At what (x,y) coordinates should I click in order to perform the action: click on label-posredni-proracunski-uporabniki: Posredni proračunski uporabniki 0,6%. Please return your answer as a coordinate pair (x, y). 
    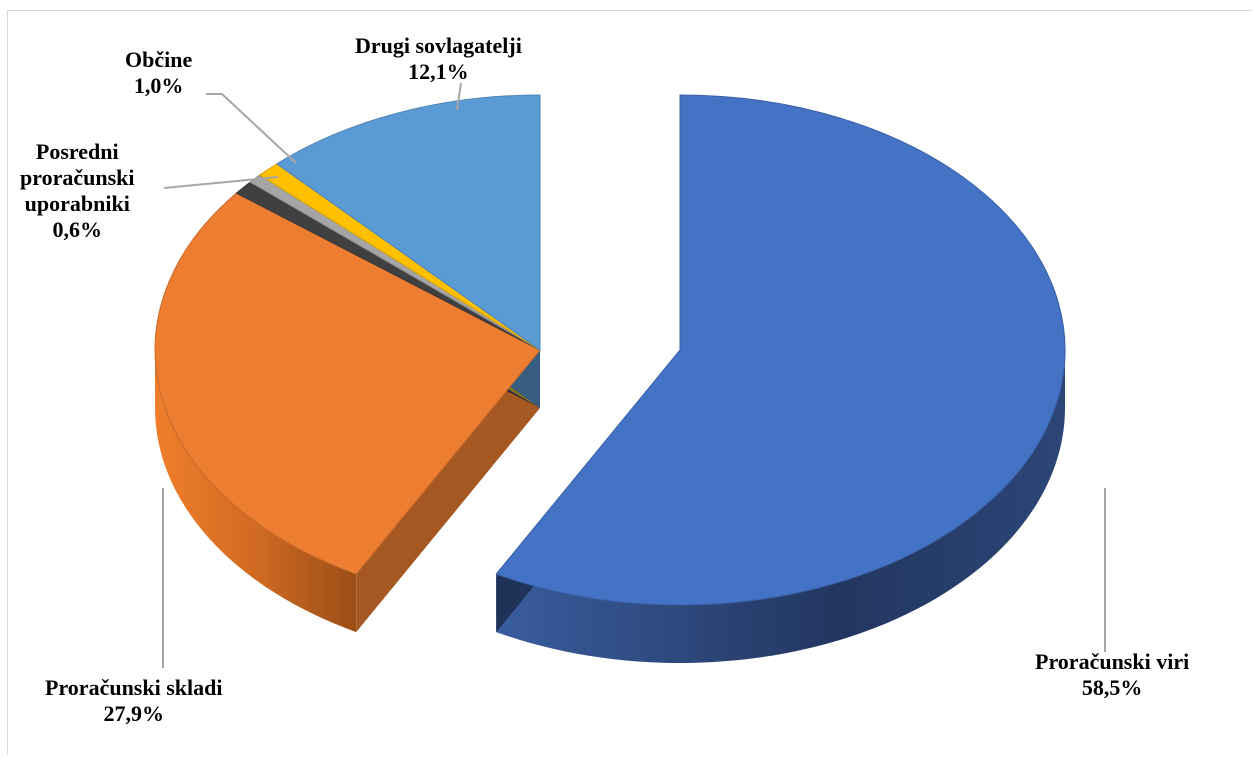
    Looking at the image, I should click on (77, 191).